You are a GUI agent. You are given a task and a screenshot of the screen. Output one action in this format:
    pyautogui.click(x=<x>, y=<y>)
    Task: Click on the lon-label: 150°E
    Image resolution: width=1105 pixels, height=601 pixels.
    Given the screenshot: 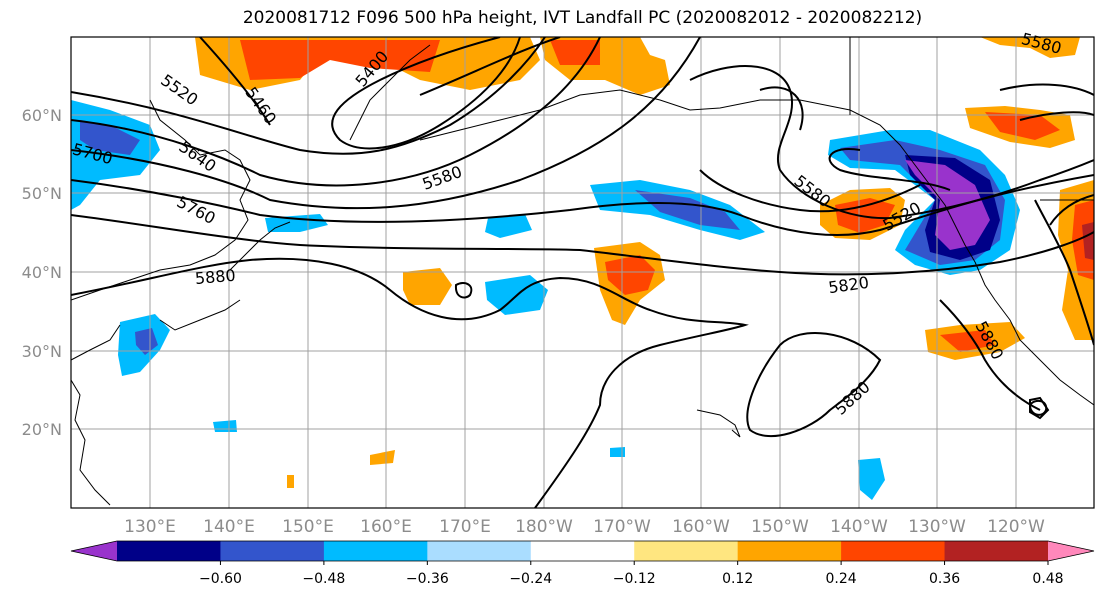 What is the action you would take?
    pyautogui.click(x=308, y=527)
    